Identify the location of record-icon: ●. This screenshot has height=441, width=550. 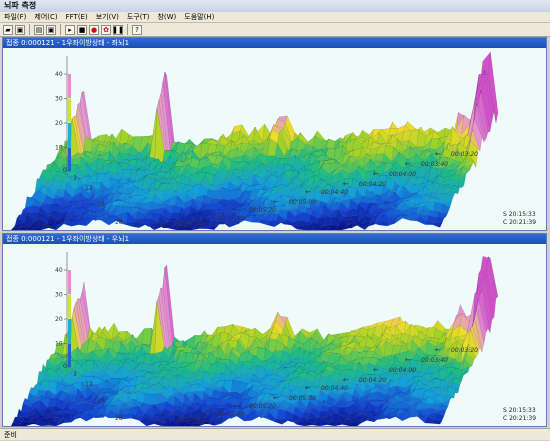
(94, 29).